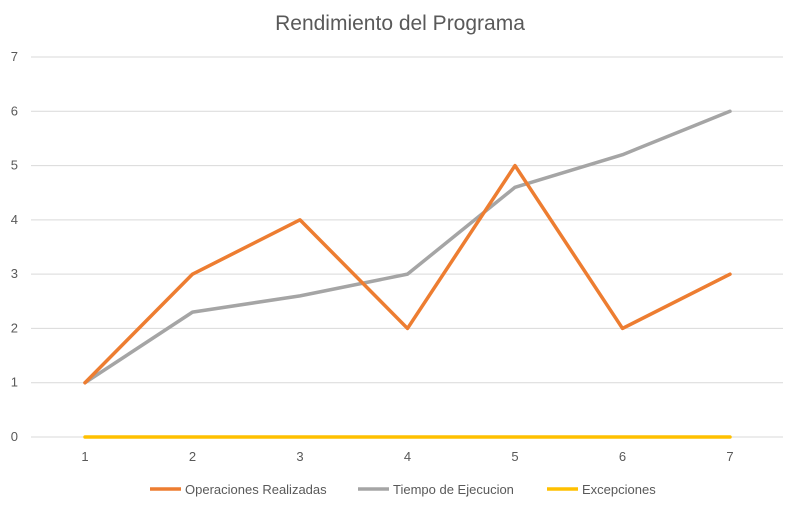 The image size is (795, 508). Describe the element at coordinates (14, 246) in the screenshot. I see `y-axis-ticks: 0 1 2 3 4 5 6 7` at that location.